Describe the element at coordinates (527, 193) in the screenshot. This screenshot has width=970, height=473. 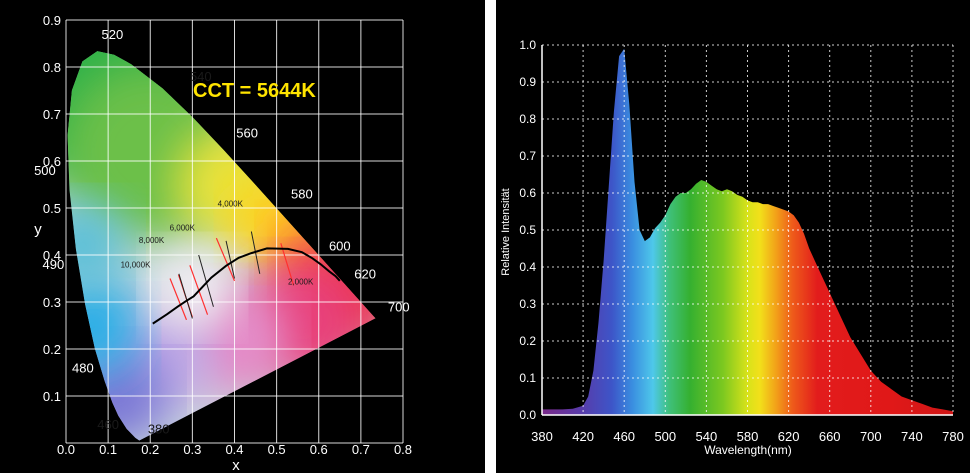
I see `spd-y-tick-label: 0.6` at that location.